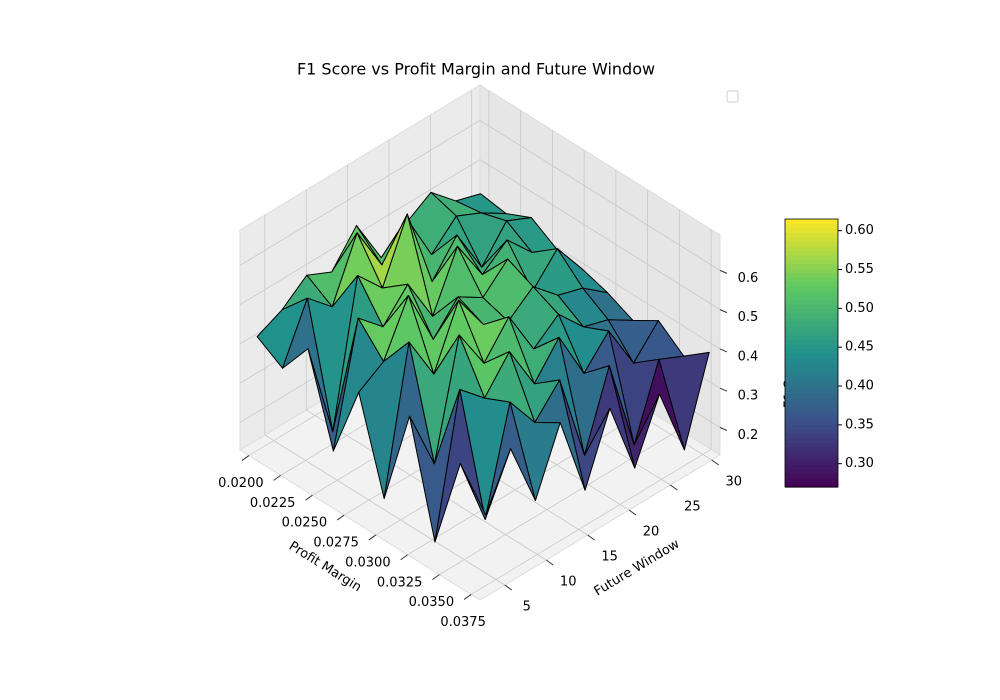 The image size is (1000, 700). Describe the element at coordinates (609, 557) in the screenshot. I see `y-tick-label: 15` at that location.